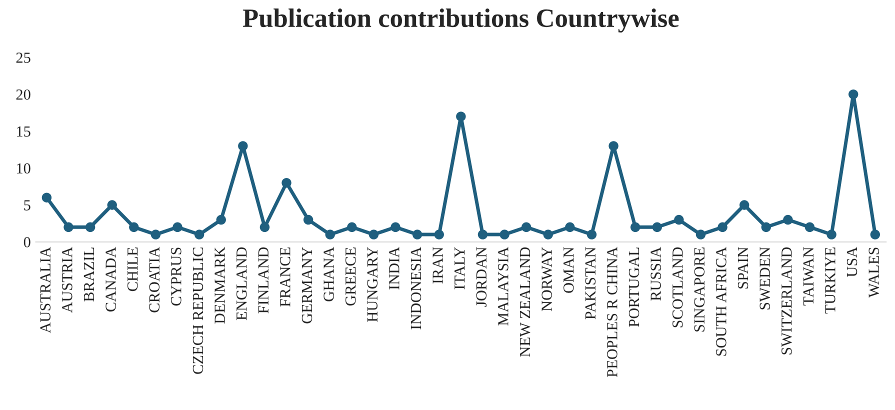 The height and width of the screenshot is (410, 895). I want to click on x-tick-label: FRANCE, so click(285, 277).